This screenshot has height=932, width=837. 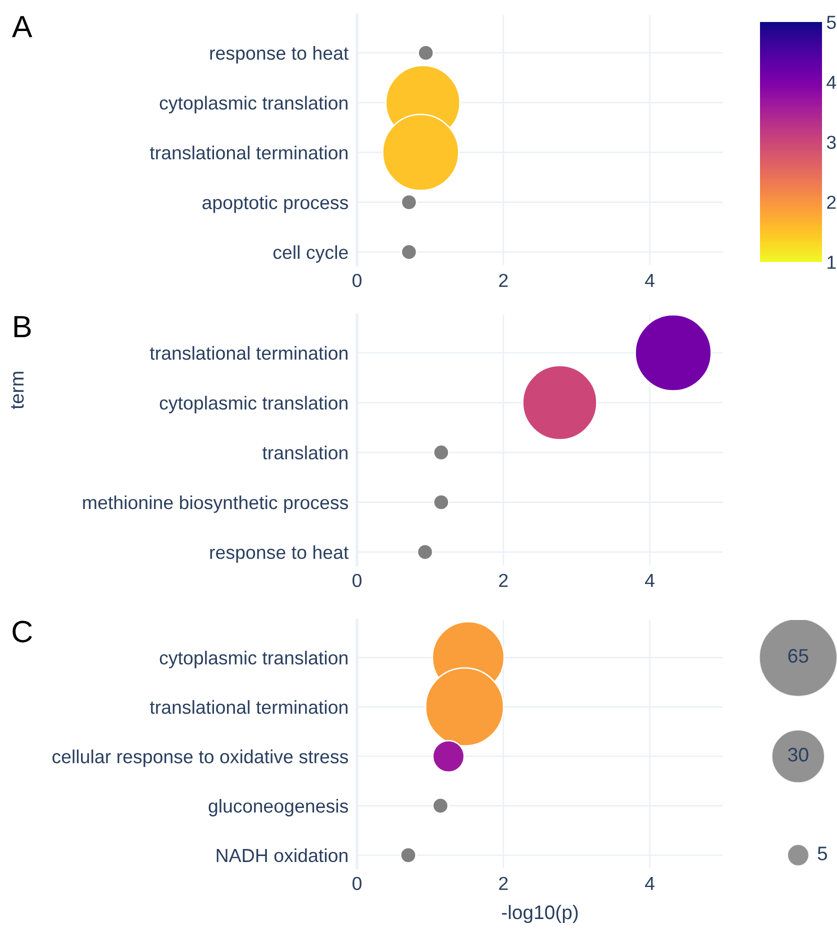 What do you see at coordinates (540, 914) in the screenshot?
I see `x-axis-title: -log10(p)` at bounding box center [540, 914].